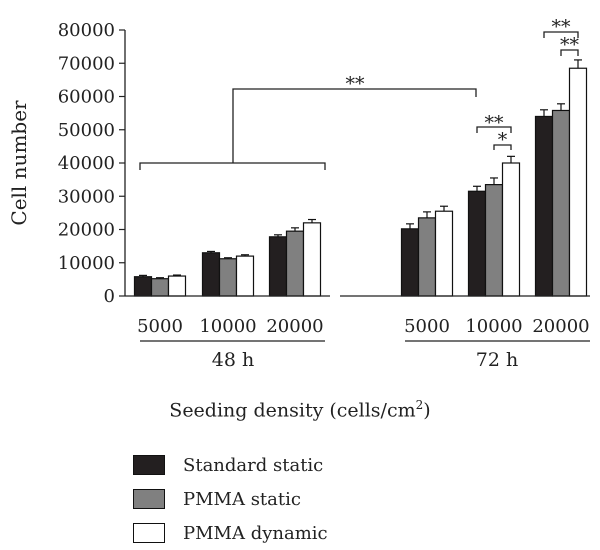 This screenshot has height=550, width=600. Describe the element at coordinates (86, 263) in the screenshot. I see `y-tick-label: 10000` at that location.